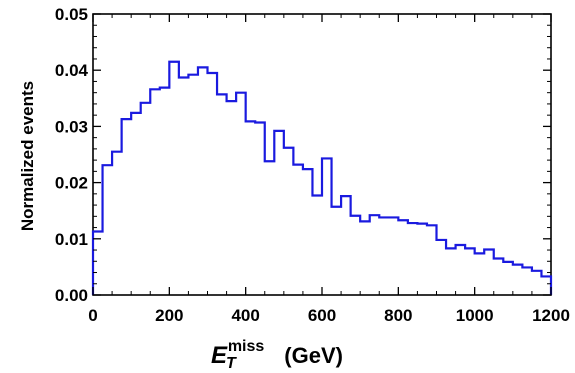  What do you see at coordinates (551, 315) in the screenshot?
I see `x-tick-label: 1200` at bounding box center [551, 315].